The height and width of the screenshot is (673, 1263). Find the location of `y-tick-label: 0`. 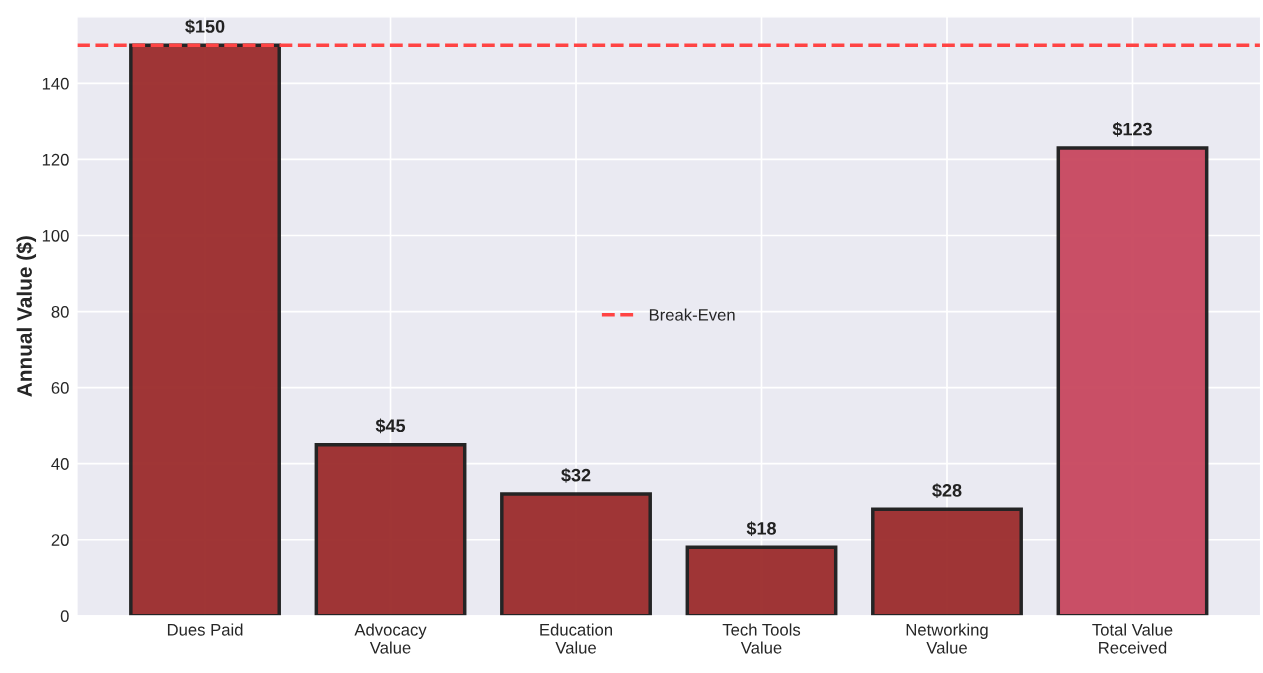

y-tick-label: 0 is located at coordinates (64, 616).